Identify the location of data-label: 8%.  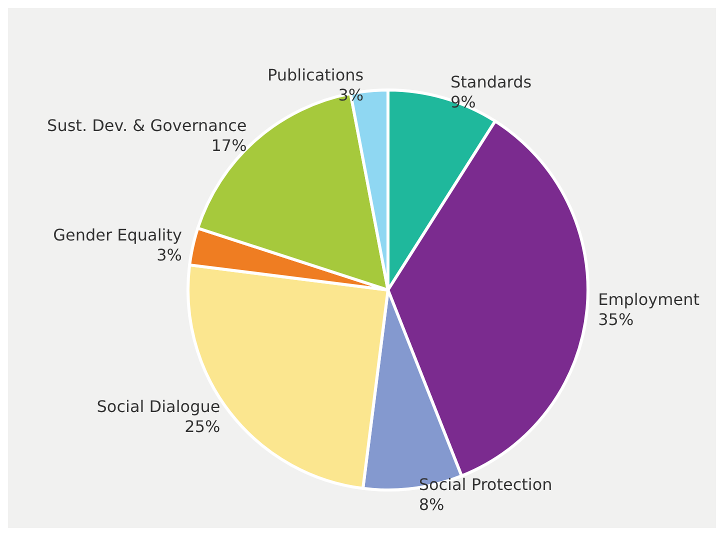
(431, 504).